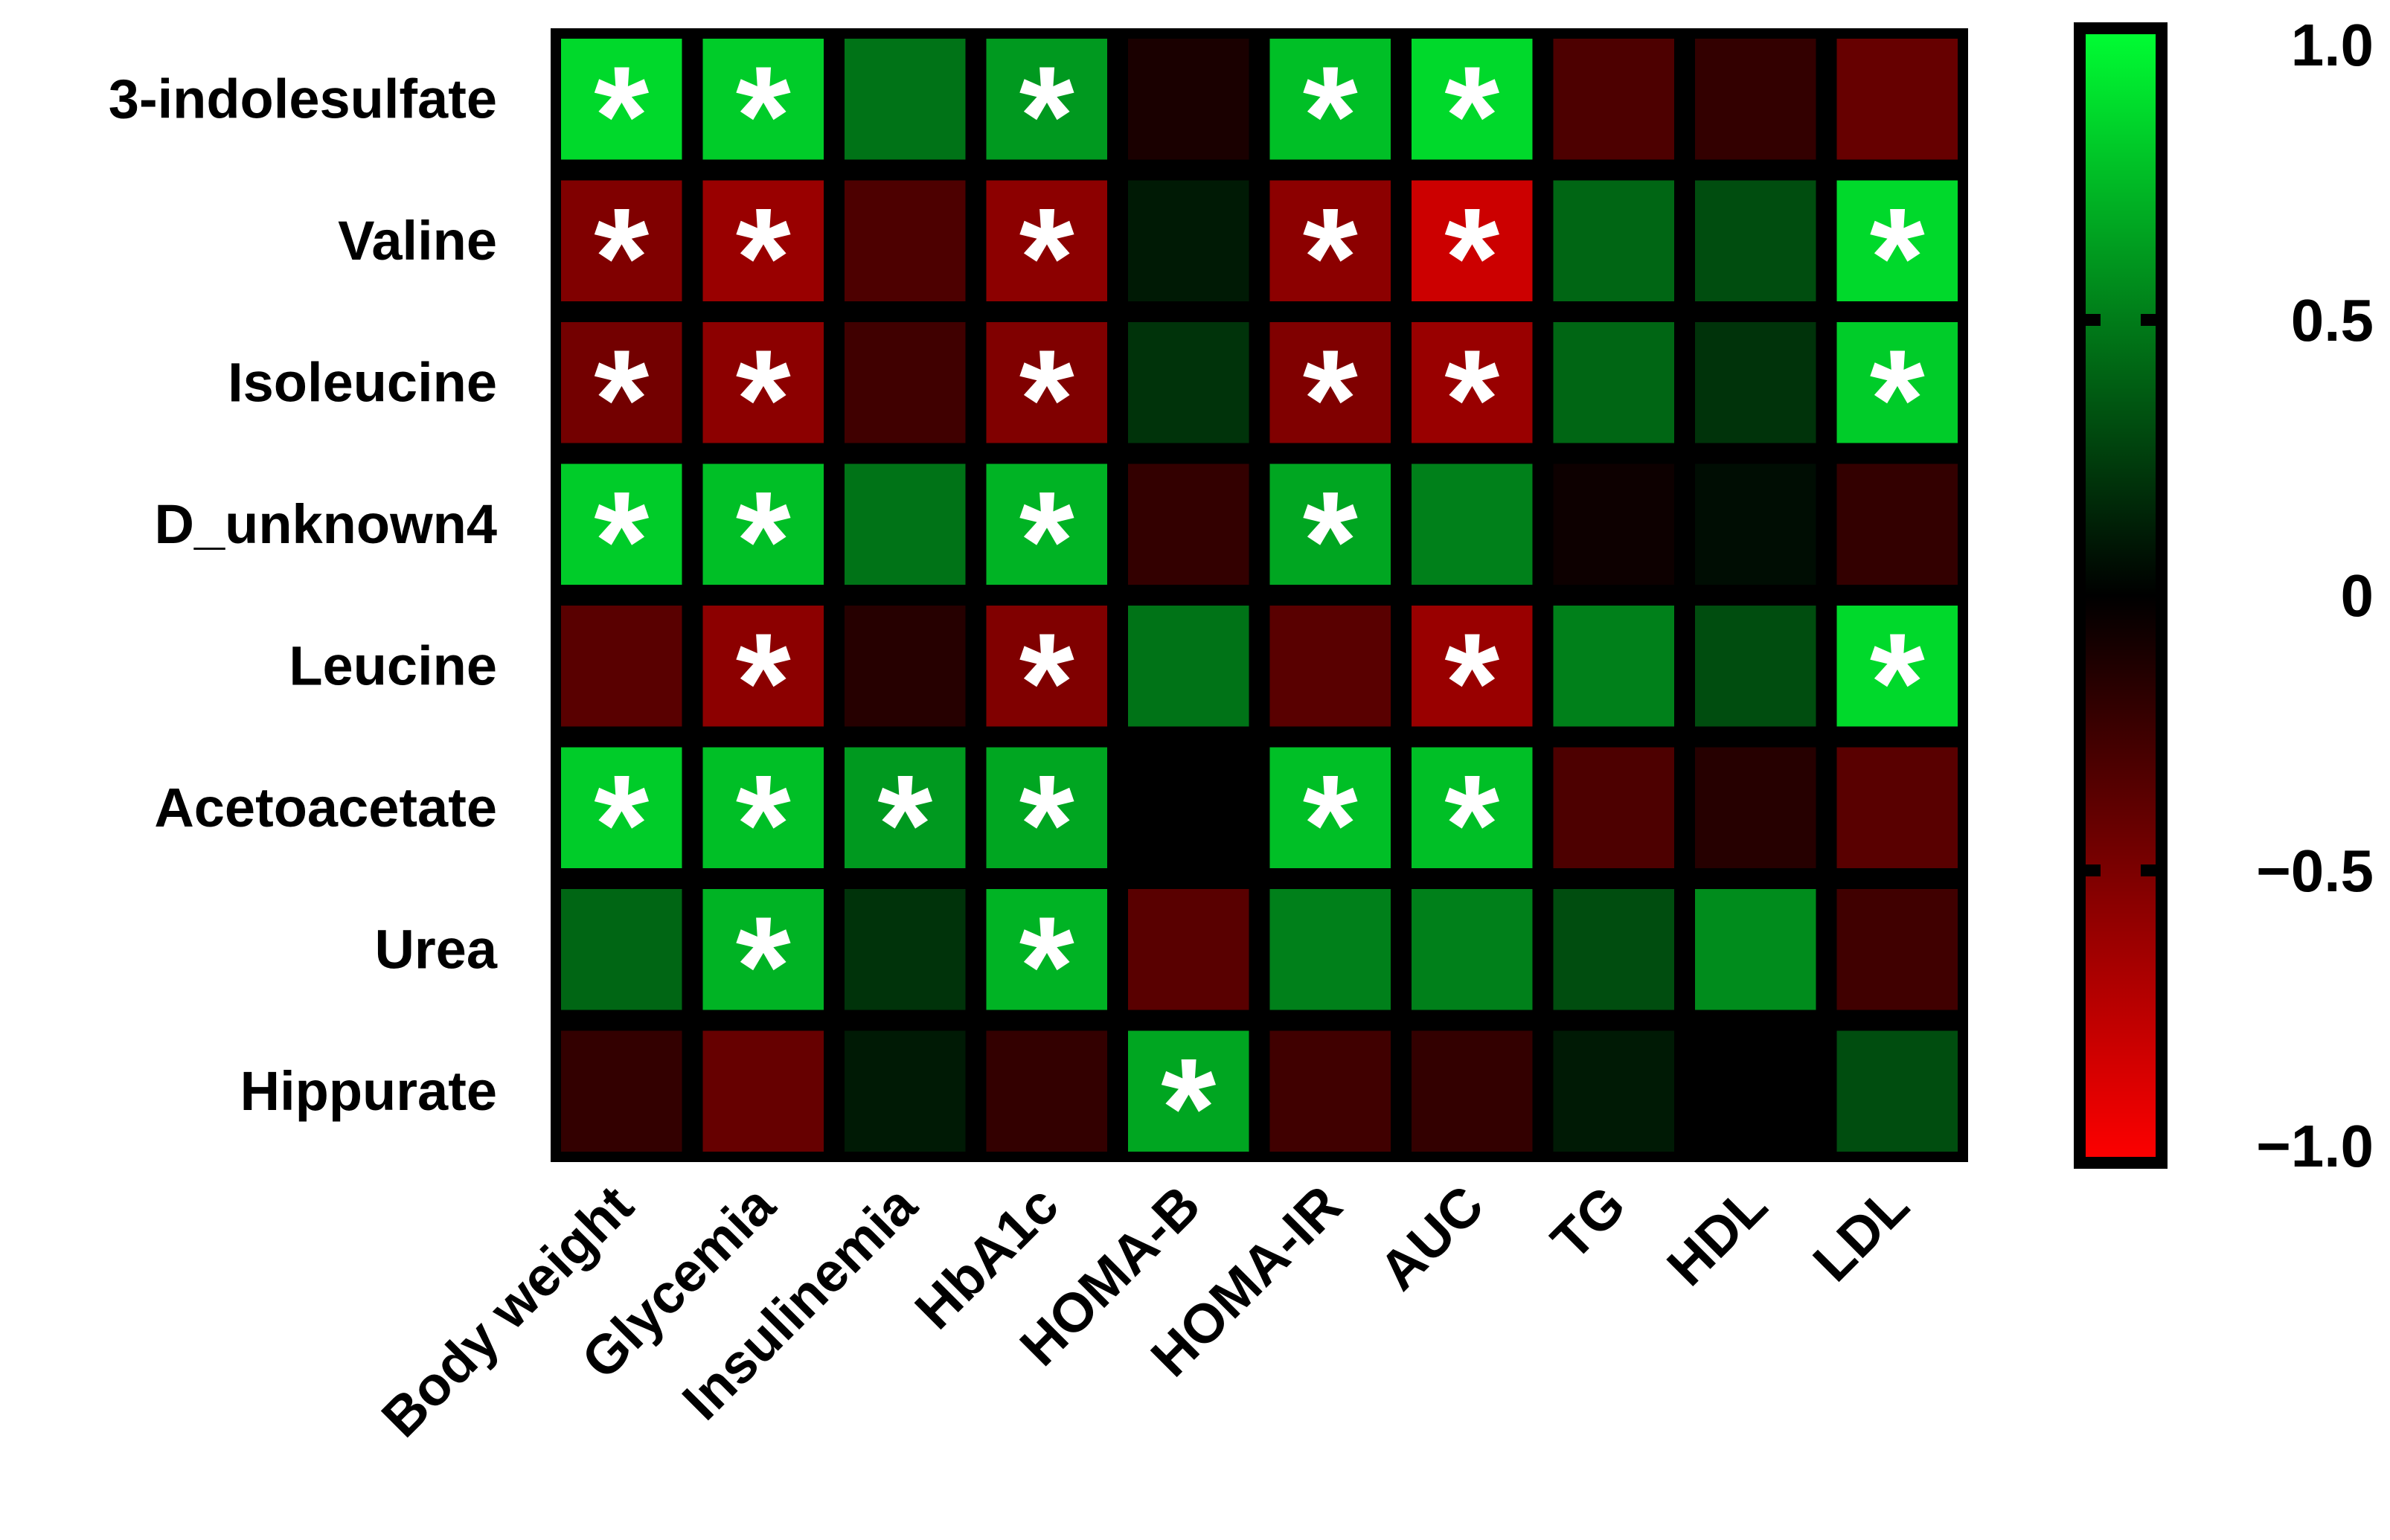 This screenshot has height=1540, width=2390. Describe the element at coordinates (368, 1091) in the screenshot. I see `row-label: Hippurate` at that location.